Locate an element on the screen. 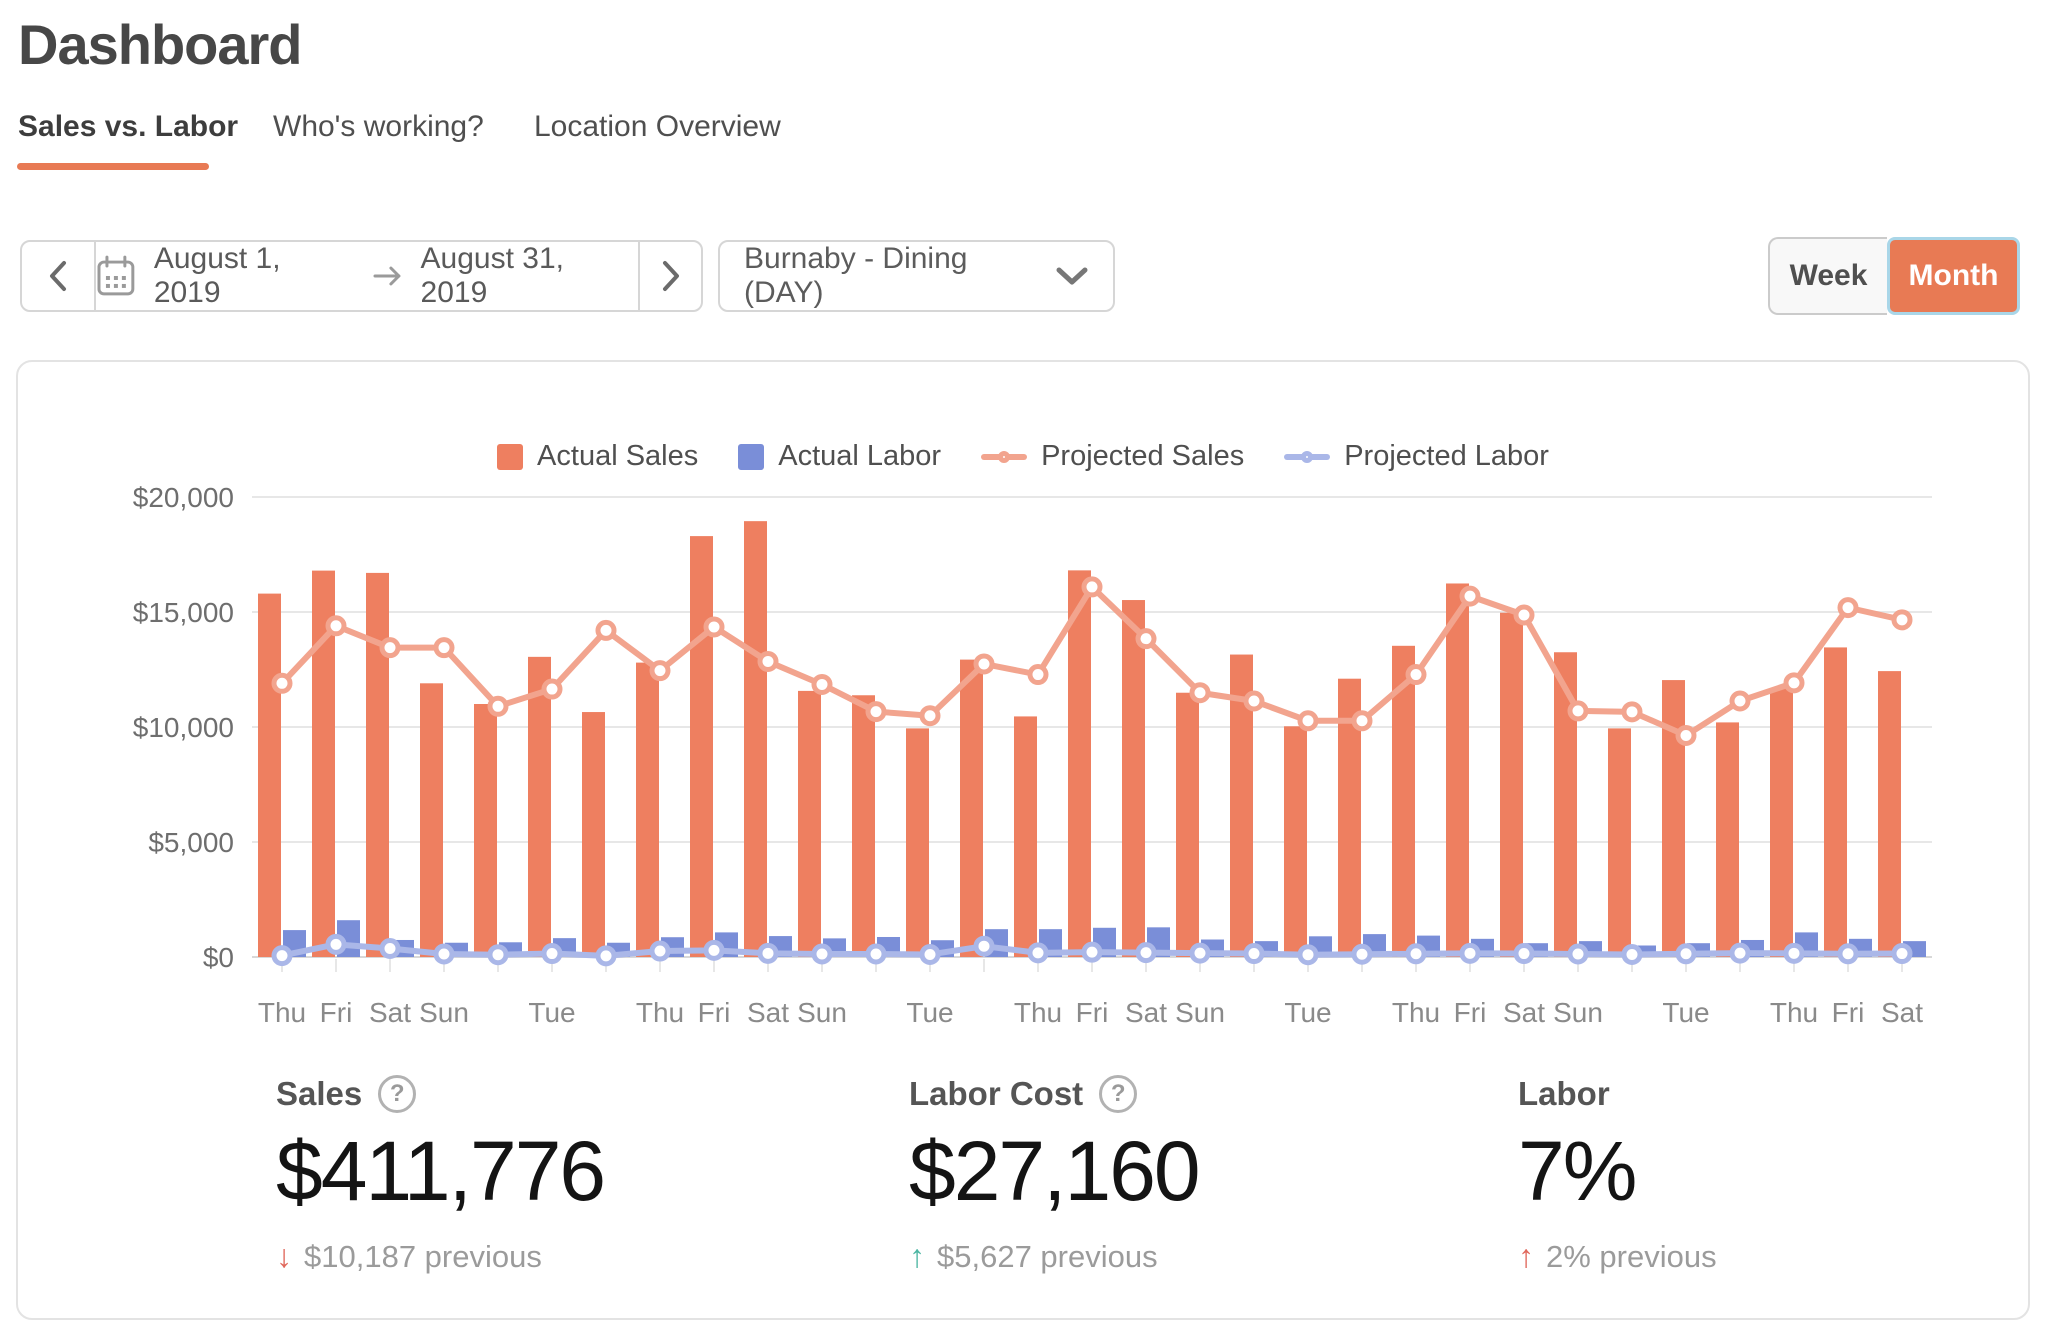 This screenshot has height=1344, width=2062. stat-labor-cost-delta: $5,627 previous is located at coordinates (1047, 1256).